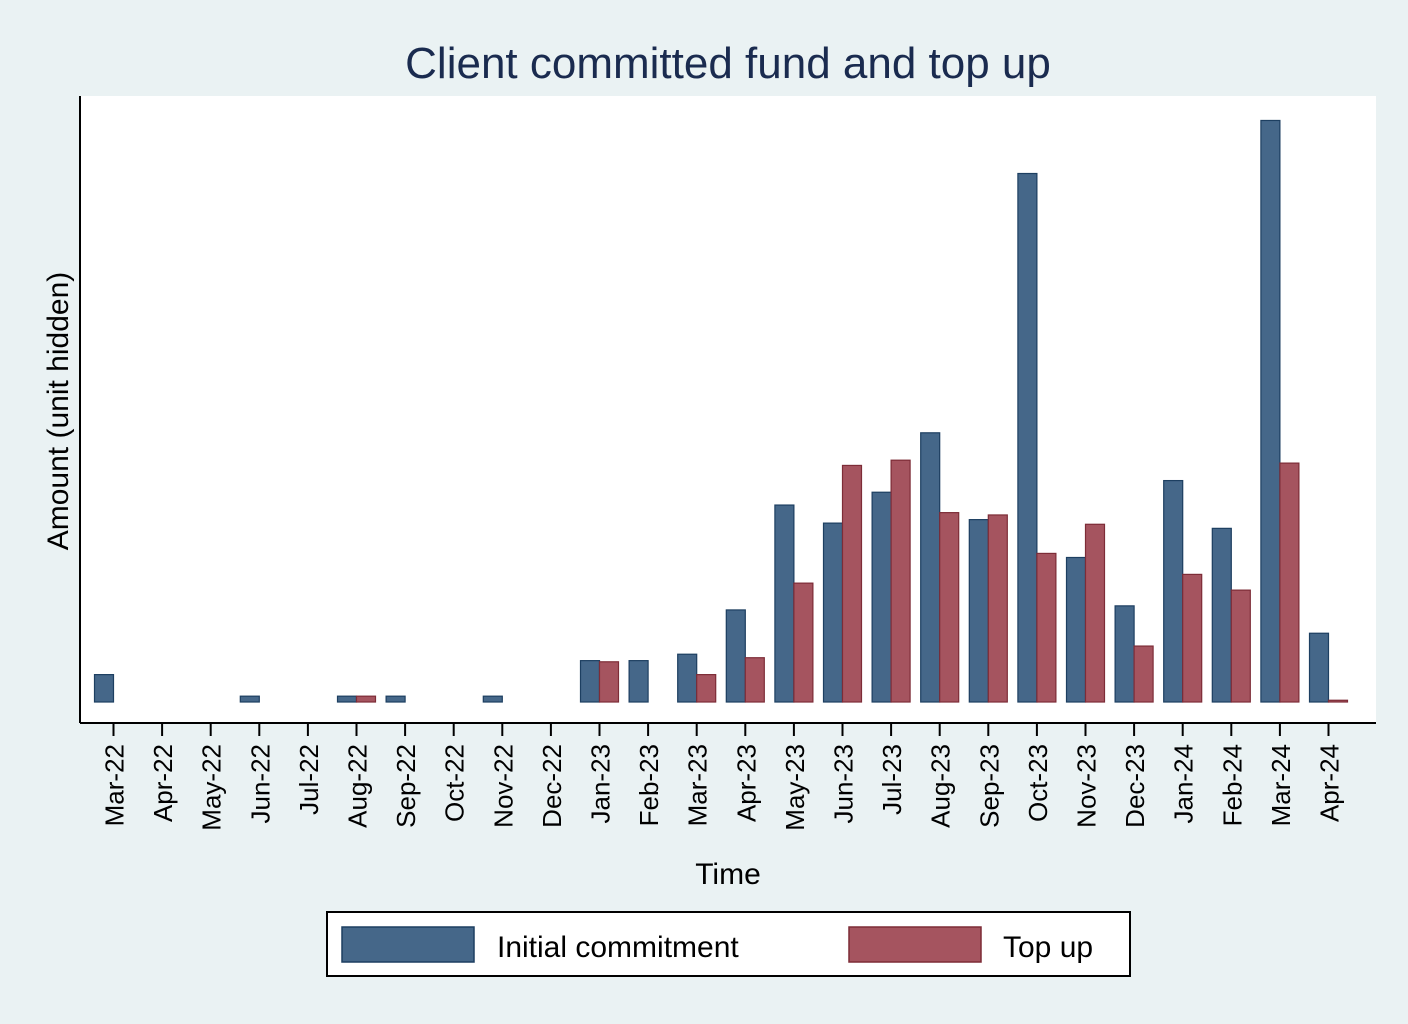  Describe the element at coordinates (915, 944) in the screenshot. I see `legend-swatch-top-up` at that location.